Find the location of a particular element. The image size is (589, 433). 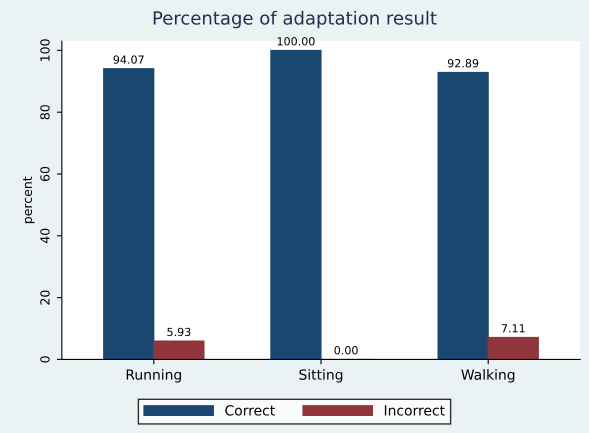

data-label: 5.93 is located at coordinates (178, 332).